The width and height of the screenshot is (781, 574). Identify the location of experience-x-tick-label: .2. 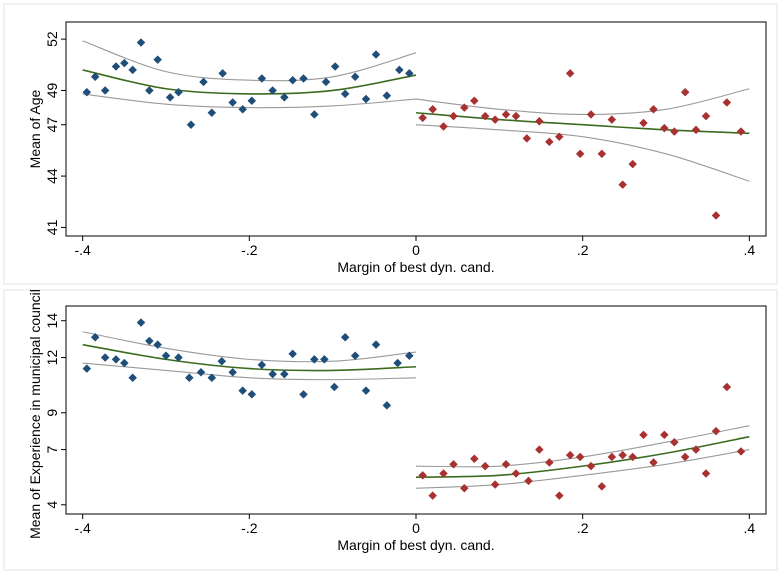
(583, 528).